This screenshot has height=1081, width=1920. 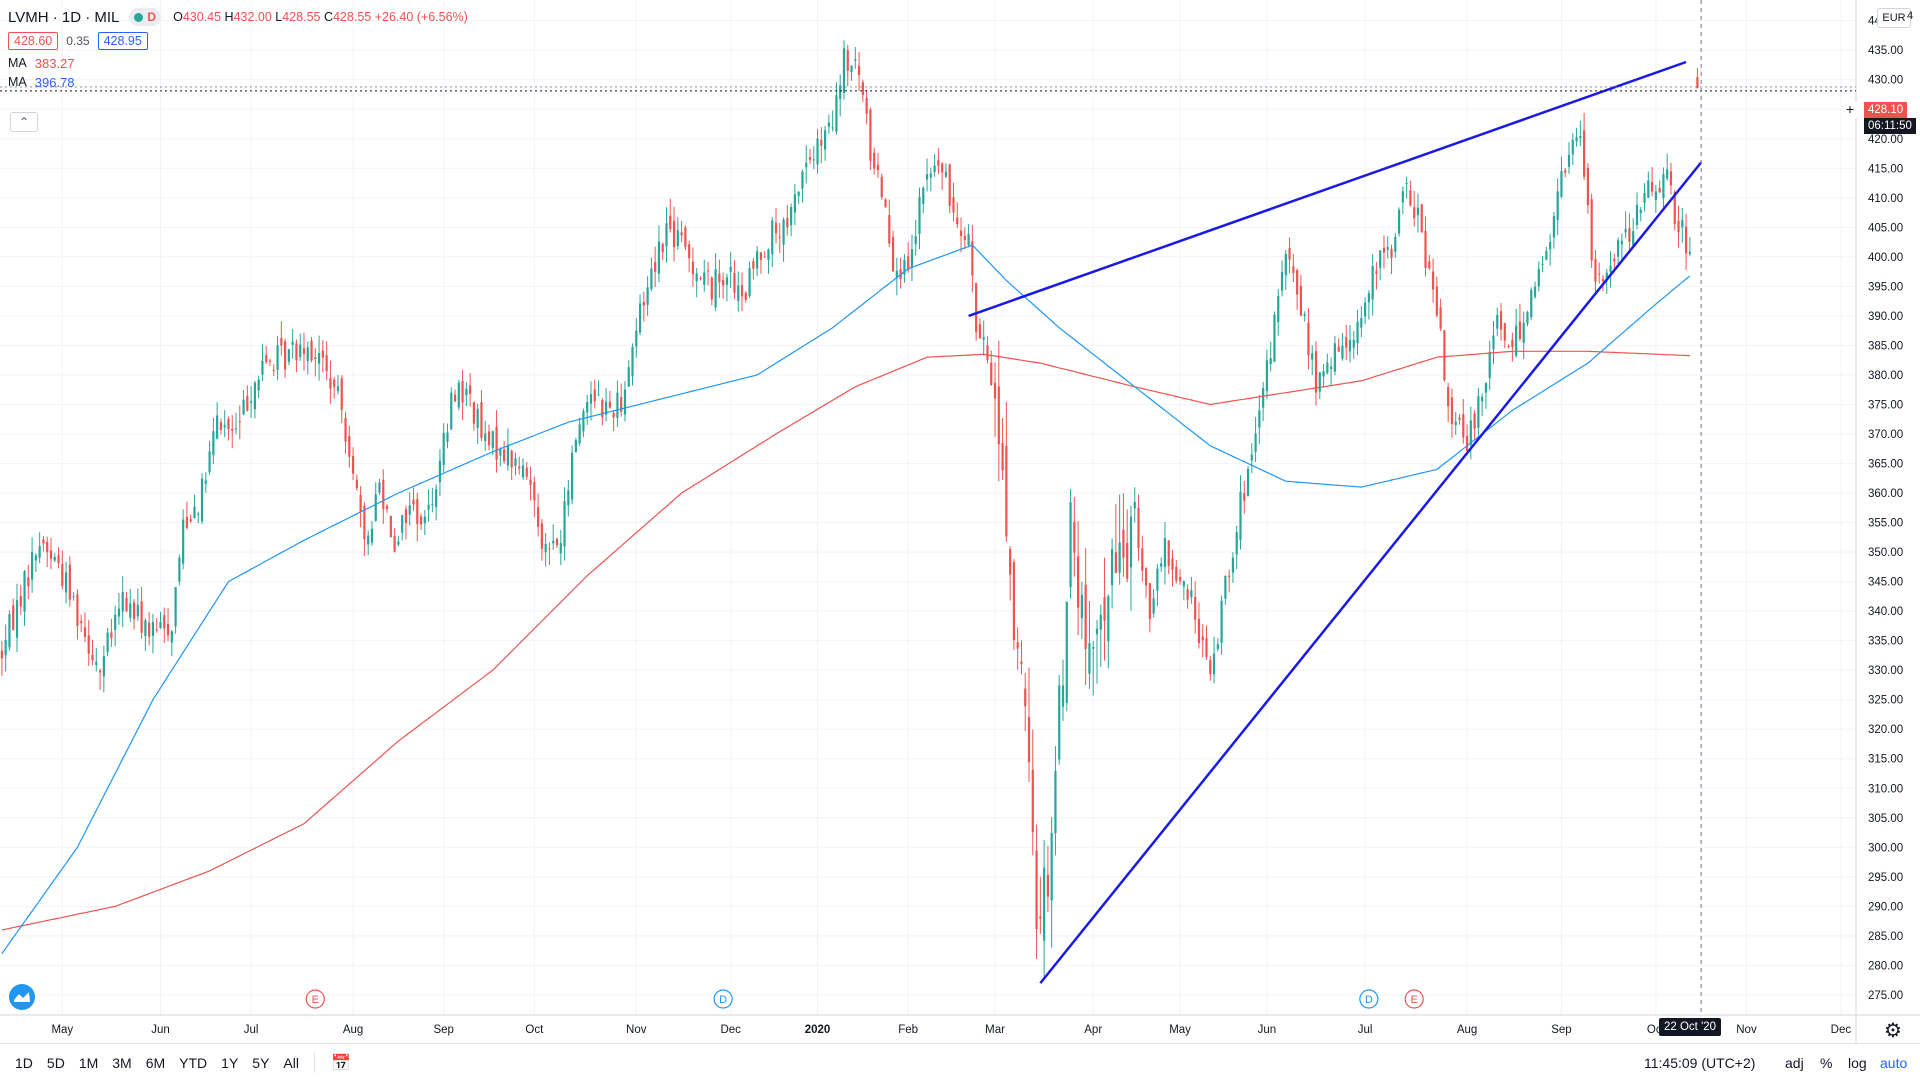 I want to click on timeframe-button-1d: 1D, so click(x=24, y=1062).